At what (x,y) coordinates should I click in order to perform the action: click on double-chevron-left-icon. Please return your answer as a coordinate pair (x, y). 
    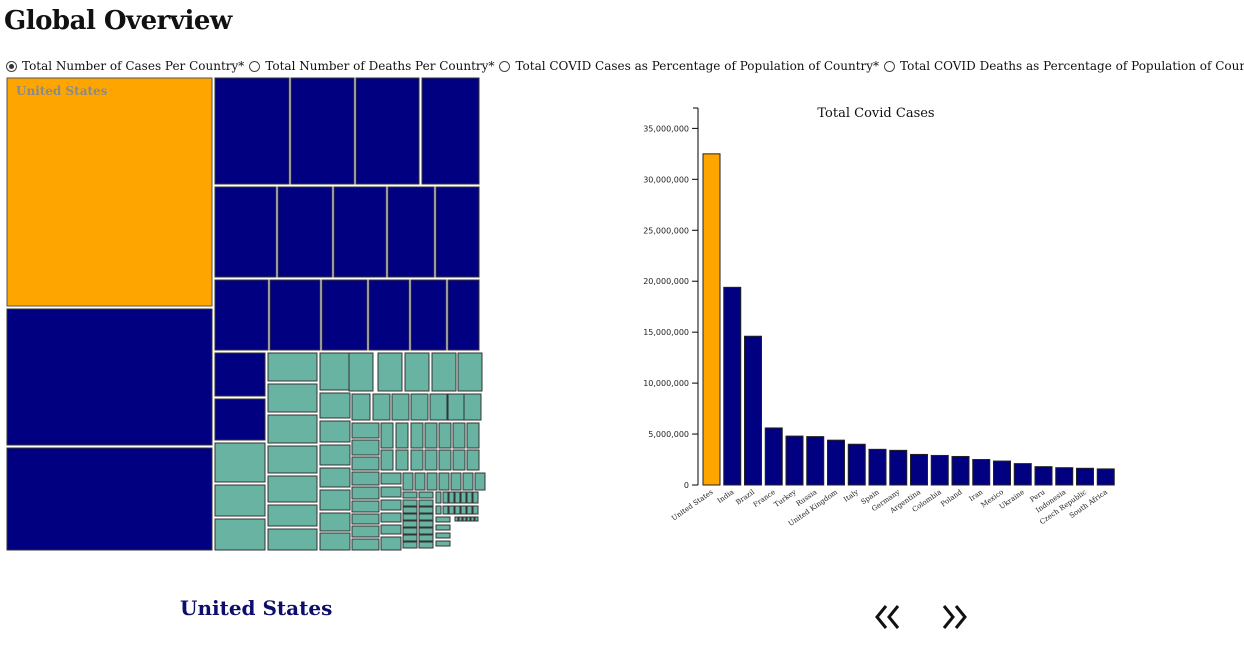
    Looking at the image, I should click on (888, 617).